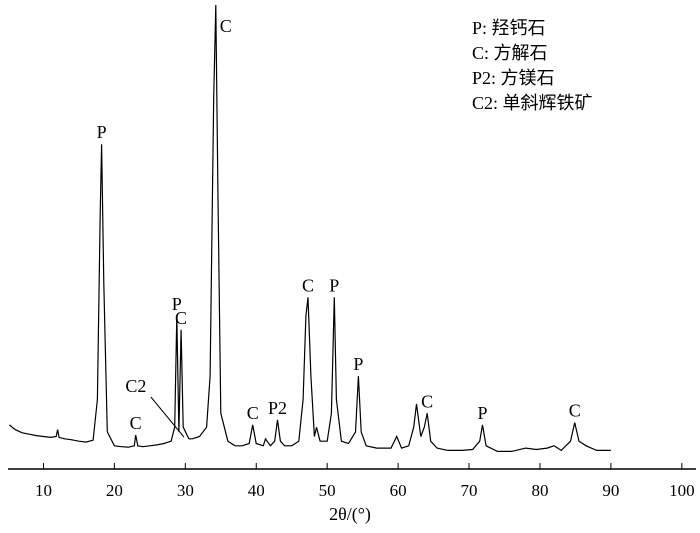 The image size is (700, 533). Describe the element at coordinates (532, 103) in the screenshot. I see `legend-entry: C2: 单斜辉铁矿` at that location.